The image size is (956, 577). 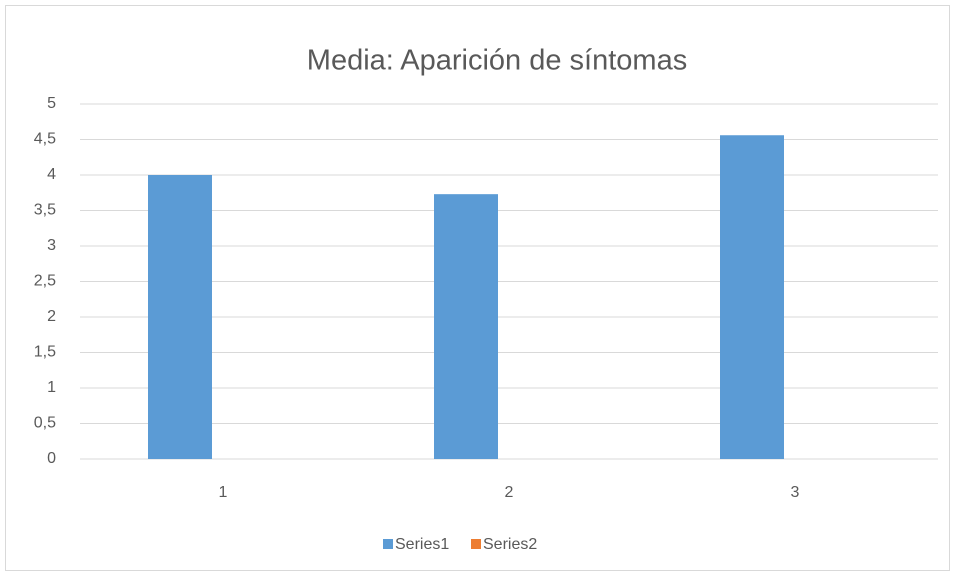 What do you see at coordinates (45, 423) in the screenshot?
I see `y-tick-label: 0,5` at bounding box center [45, 423].